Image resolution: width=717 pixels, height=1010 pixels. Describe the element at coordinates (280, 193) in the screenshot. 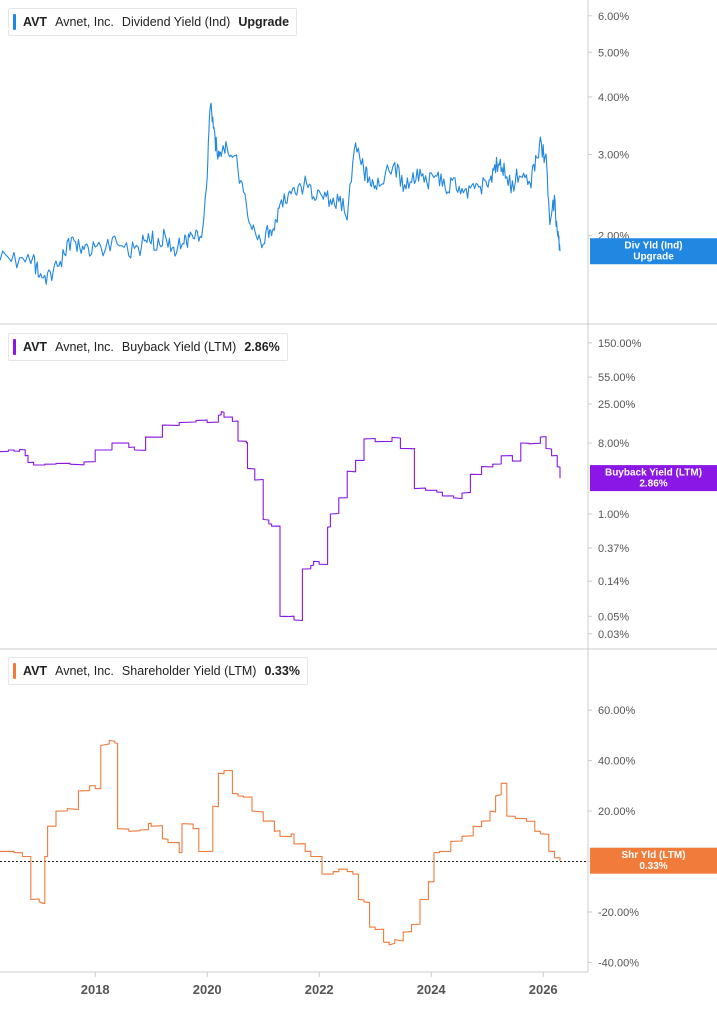

I see `series-line-dividend` at that location.